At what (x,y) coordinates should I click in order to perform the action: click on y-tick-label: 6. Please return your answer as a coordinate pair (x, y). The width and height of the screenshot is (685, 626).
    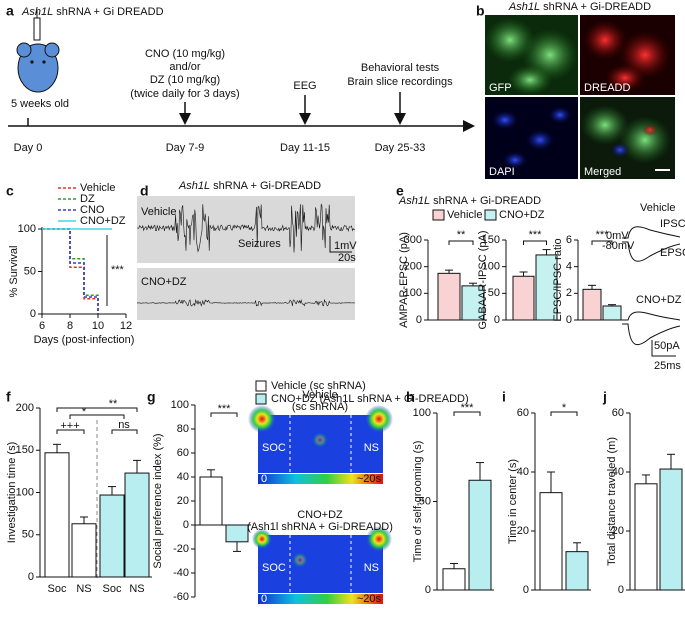
    Looking at the image, I should click on (569, 240).